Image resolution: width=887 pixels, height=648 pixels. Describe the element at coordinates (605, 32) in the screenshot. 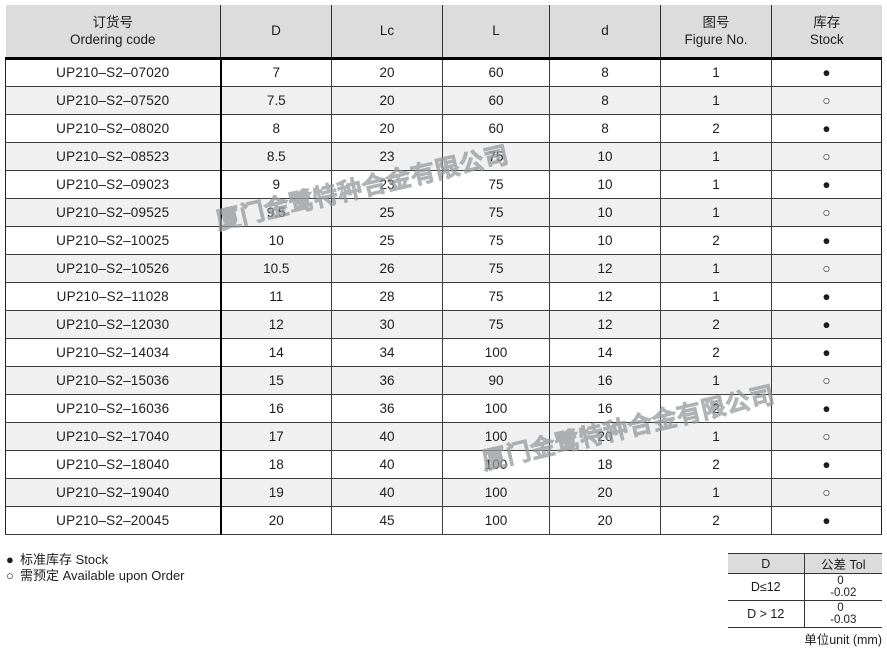

I see `col-header-d: d` at that location.